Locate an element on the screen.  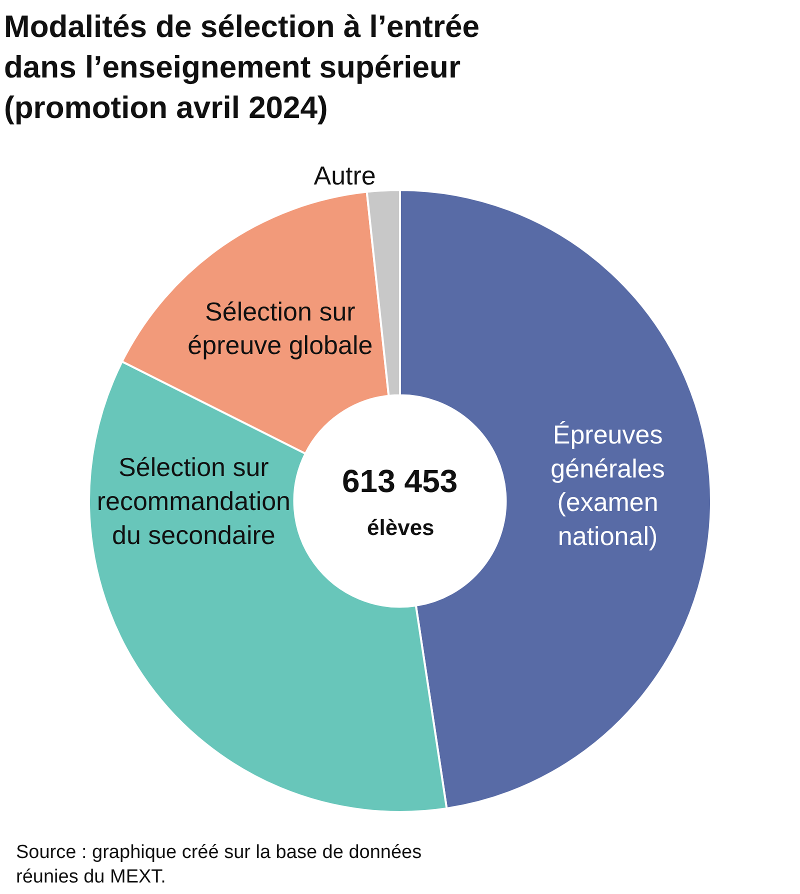
chart-title: Modalités de sélection à l’entrée dans l’enseignement supérieur (promotion avril 2024) is located at coordinates (242, 67).